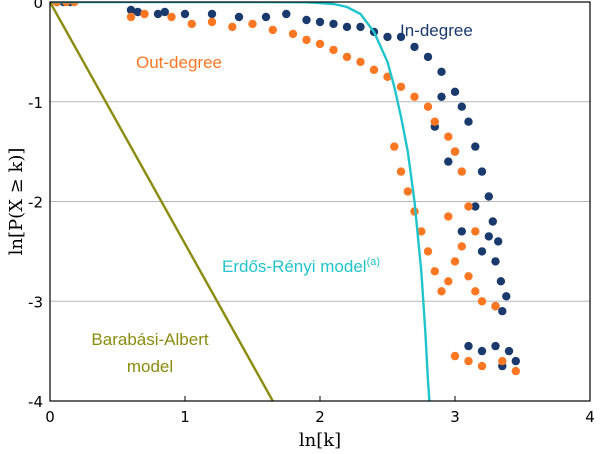  What do you see at coordinates (38, 6) in the screenshot?
I see `y-tick-label: 0` at bounding box center [38, 6].